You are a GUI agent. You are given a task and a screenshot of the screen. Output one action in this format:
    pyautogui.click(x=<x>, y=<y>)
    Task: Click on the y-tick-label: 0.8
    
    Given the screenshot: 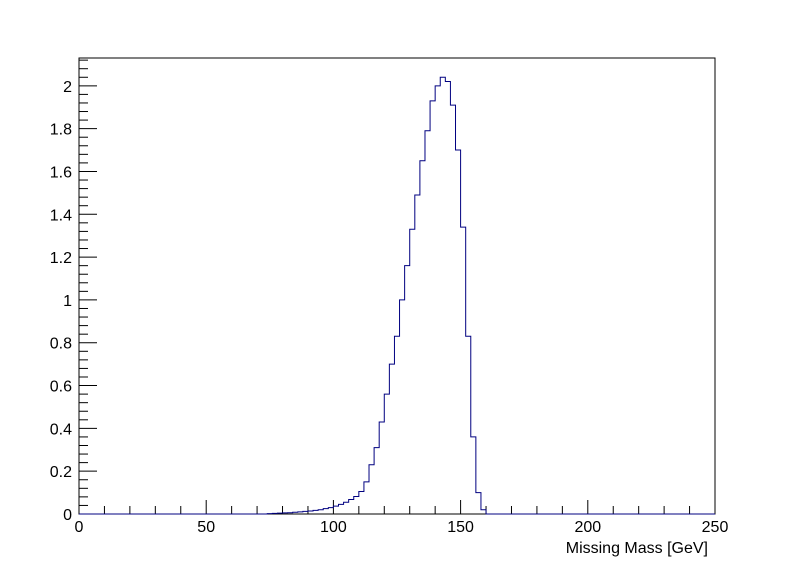 What is the action you would take?
    pyautogui.click(x=61, y=344)
    